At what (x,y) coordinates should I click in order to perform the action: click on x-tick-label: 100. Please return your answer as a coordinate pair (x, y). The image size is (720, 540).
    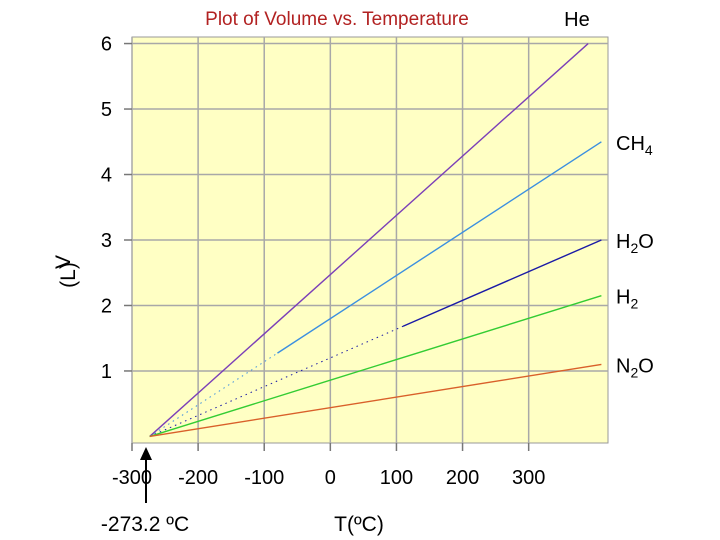
    Looking at the image, I should click on (396, 478).